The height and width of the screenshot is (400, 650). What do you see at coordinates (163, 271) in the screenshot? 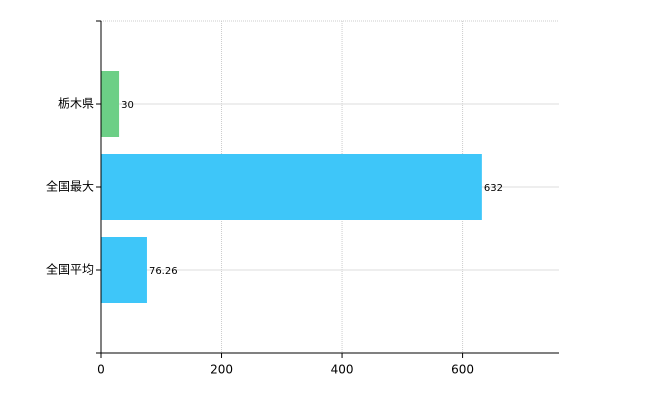
I see `value-label: 76.26` at bounding box center [163, 271].